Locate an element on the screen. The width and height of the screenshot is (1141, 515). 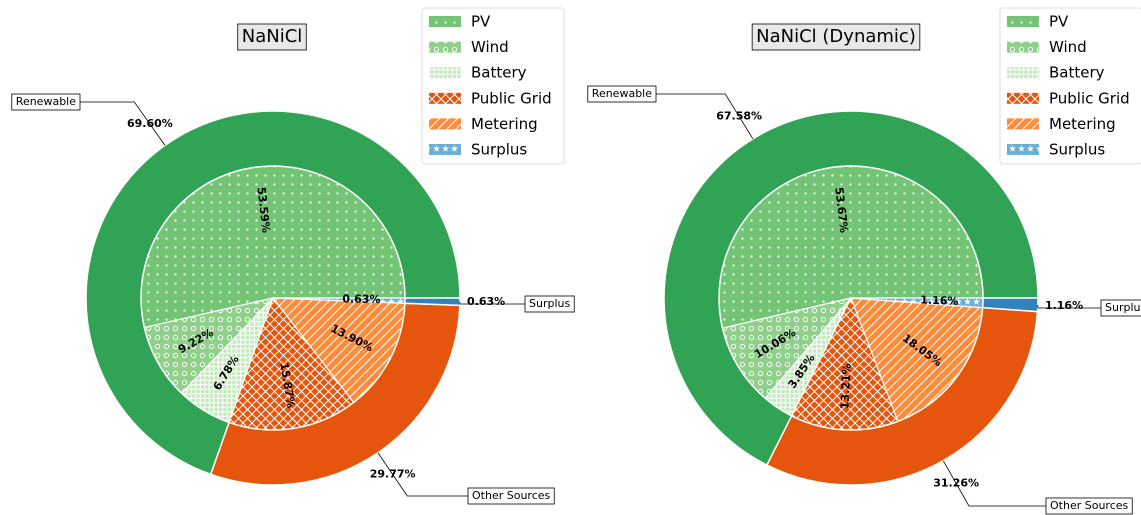
outer-value-label: 0.63% is located at coordinates (486, 301).